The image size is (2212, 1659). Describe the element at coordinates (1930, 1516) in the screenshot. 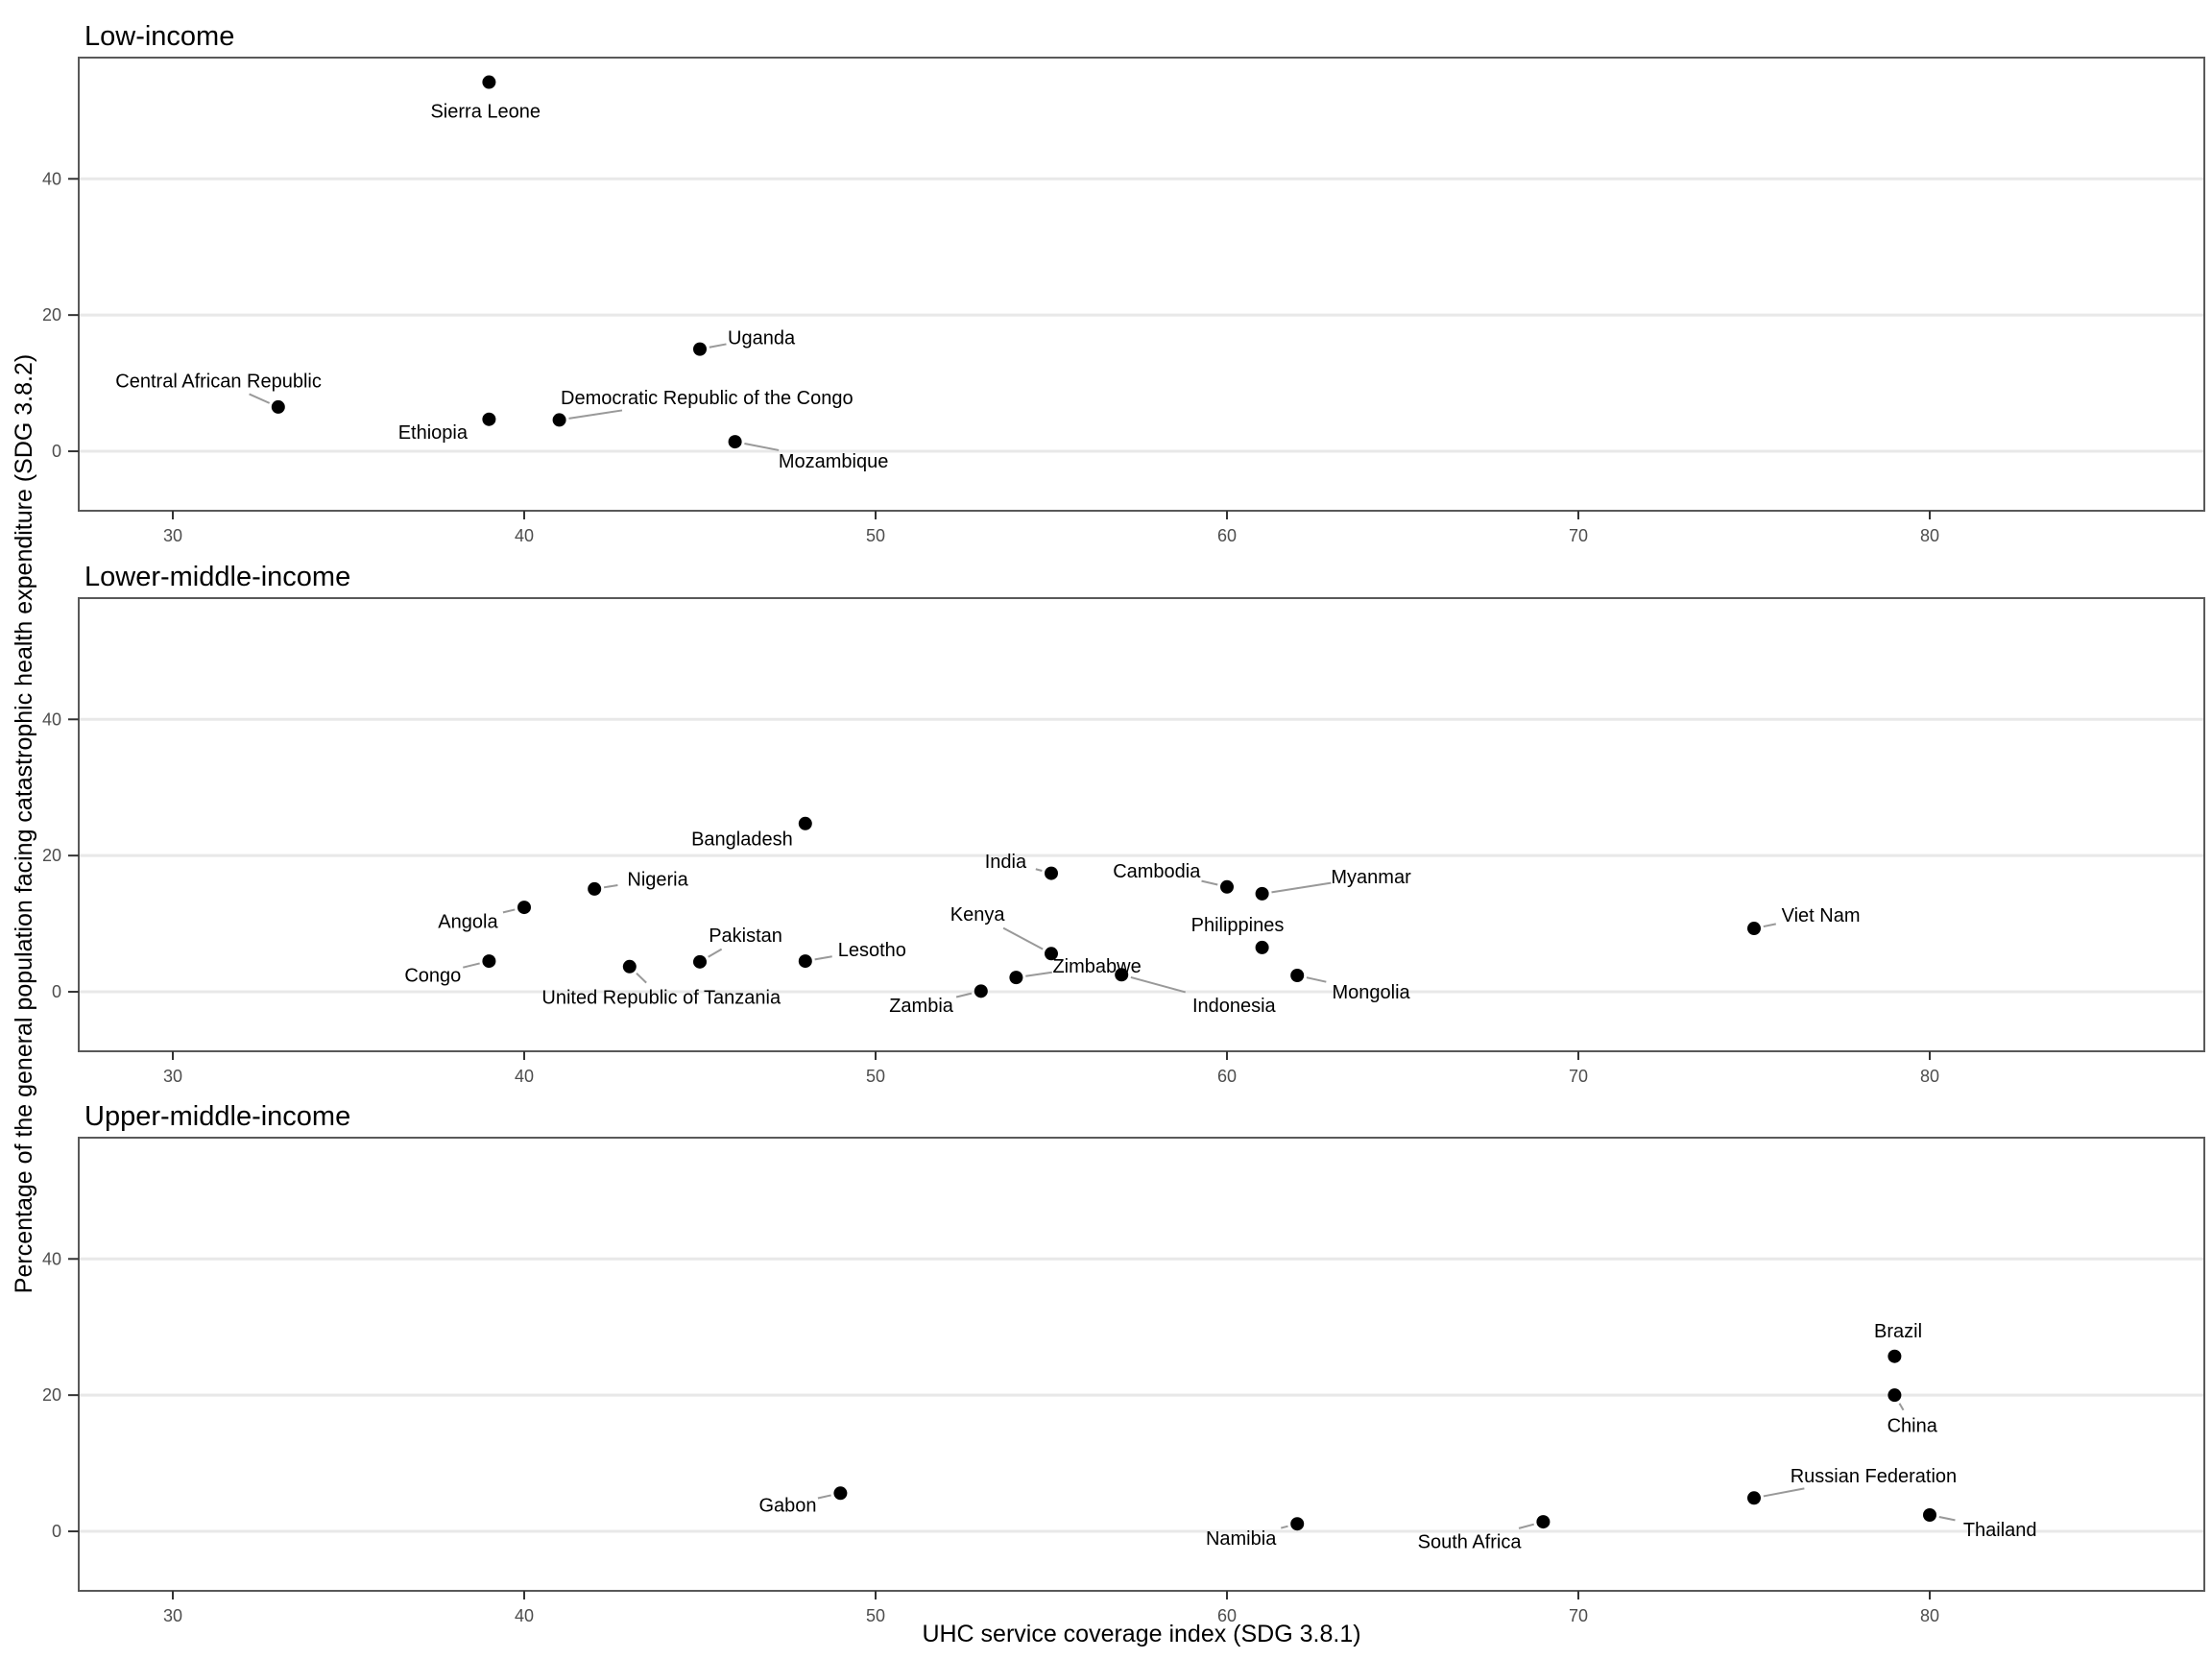

I see `data-point-thailand` at that location.